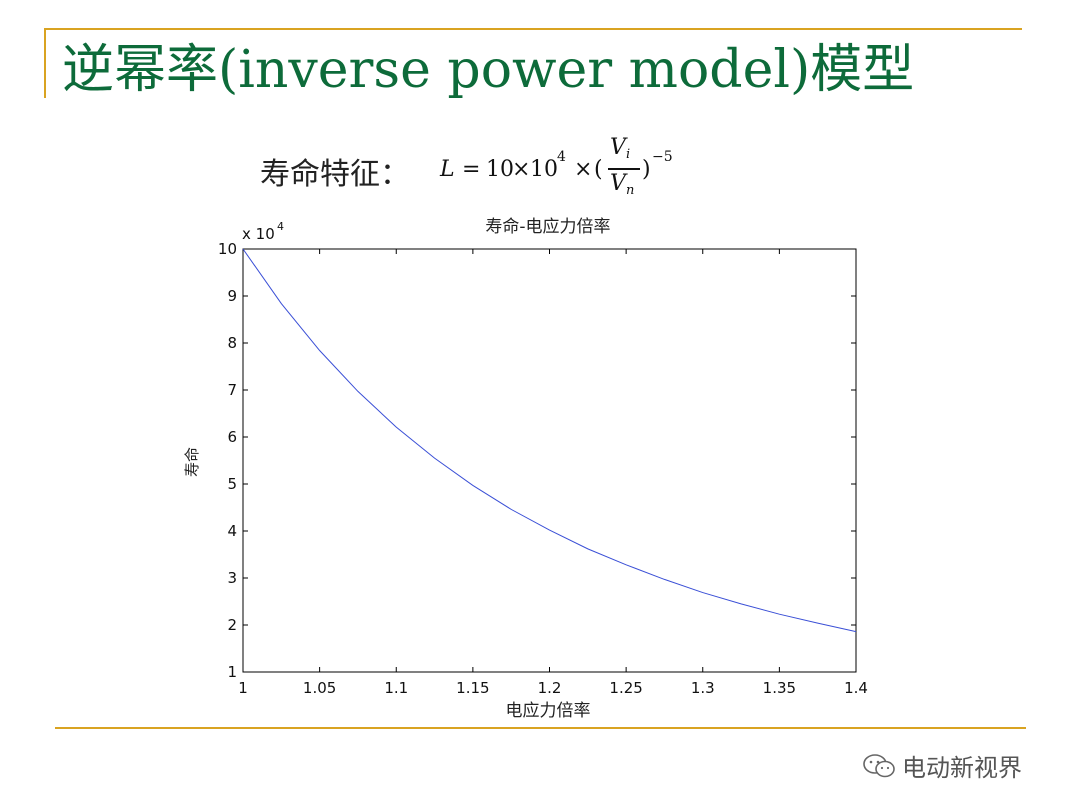 The image size is (1080, 810). I want to click on x-tick-label: 1.35, so click(779, 688).